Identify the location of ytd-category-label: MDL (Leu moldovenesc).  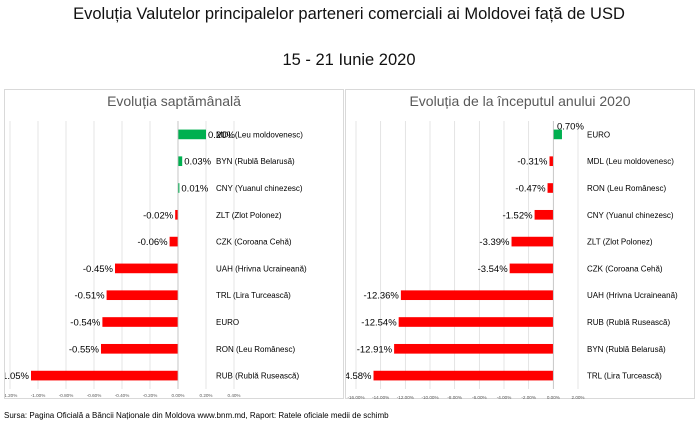
(630, 161).